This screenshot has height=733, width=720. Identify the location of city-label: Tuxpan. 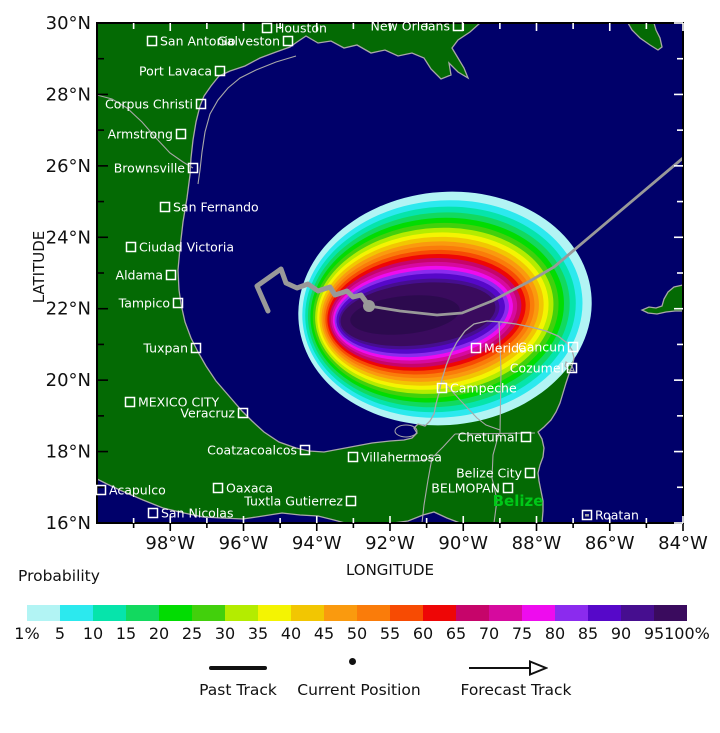
(165, 348).